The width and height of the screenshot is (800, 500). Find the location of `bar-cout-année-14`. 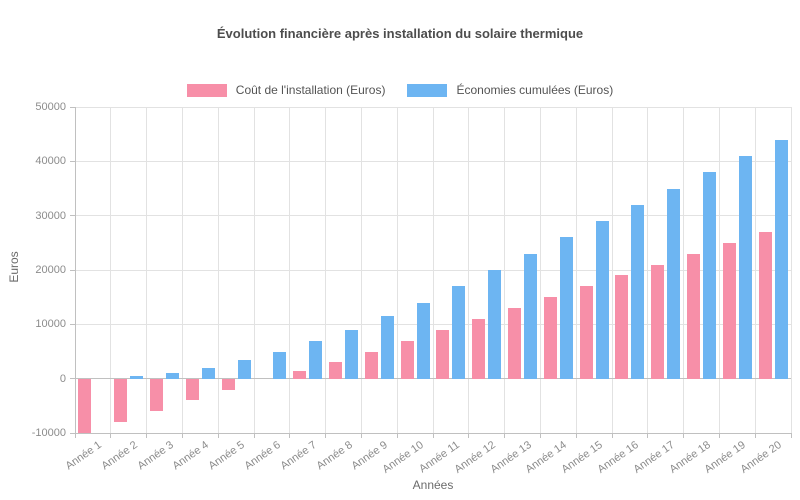

bar-cout-année-14 is located at coordinates (550, 338).